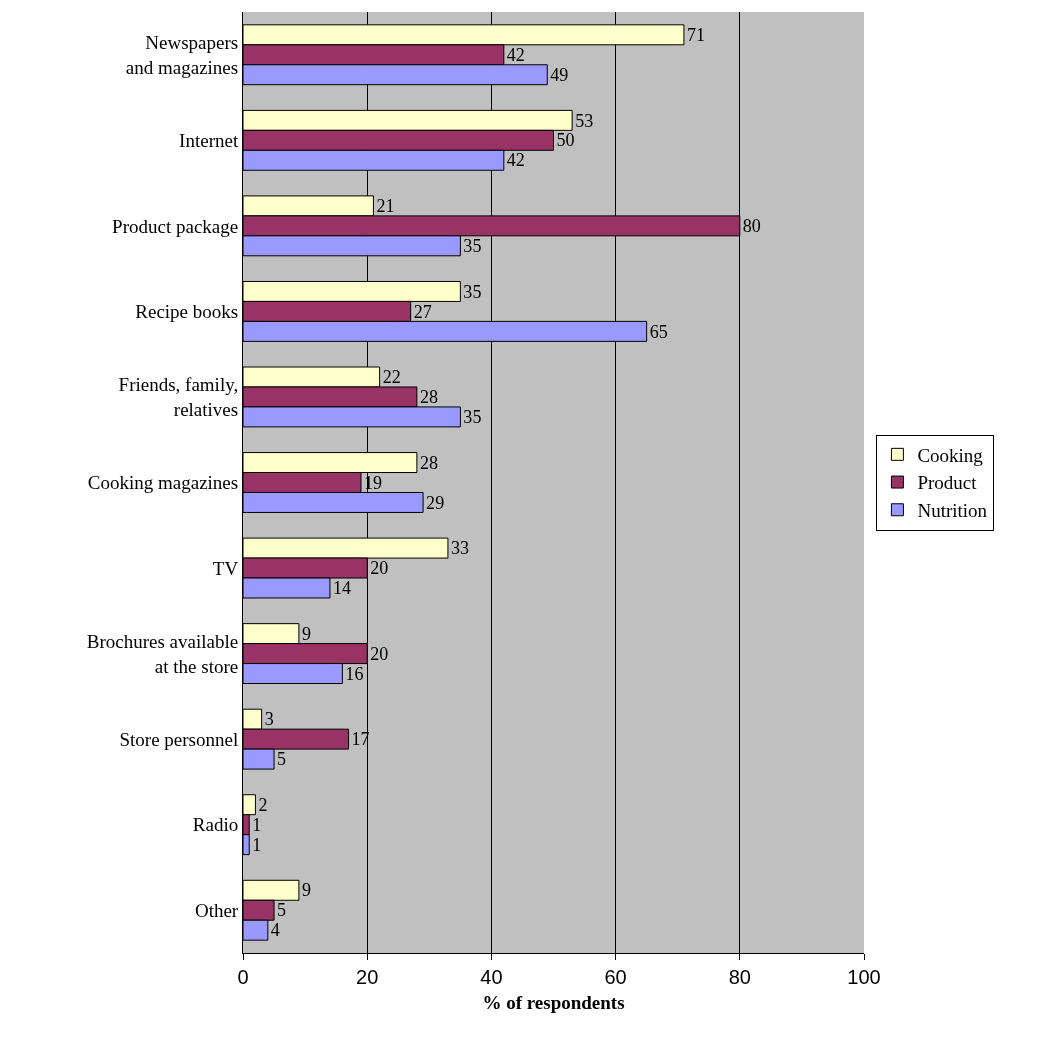 The width and height of the screenshot is (1058, 1038). Describe the element at coordinates (275, 930) in the screenshot. I see `data-label: 4` at that location.